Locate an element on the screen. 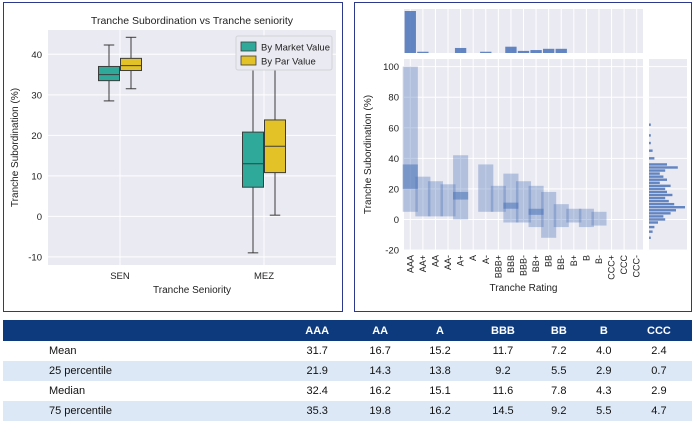 The height and width of the screenshot is (421, 696). table-cell: 21.9 is located at coordinates (317, 371).